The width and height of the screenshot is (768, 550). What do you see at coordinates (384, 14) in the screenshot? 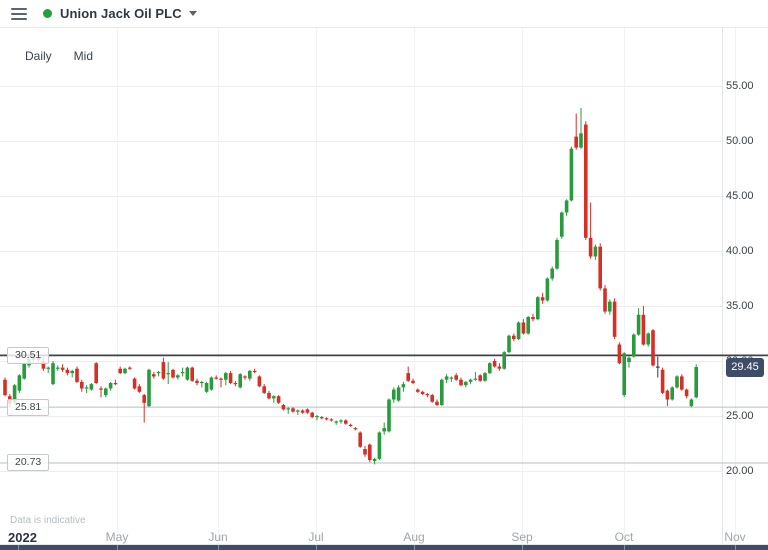
I see `app-header: Union Jack Oil PLC` at bounding box center [384, 14].